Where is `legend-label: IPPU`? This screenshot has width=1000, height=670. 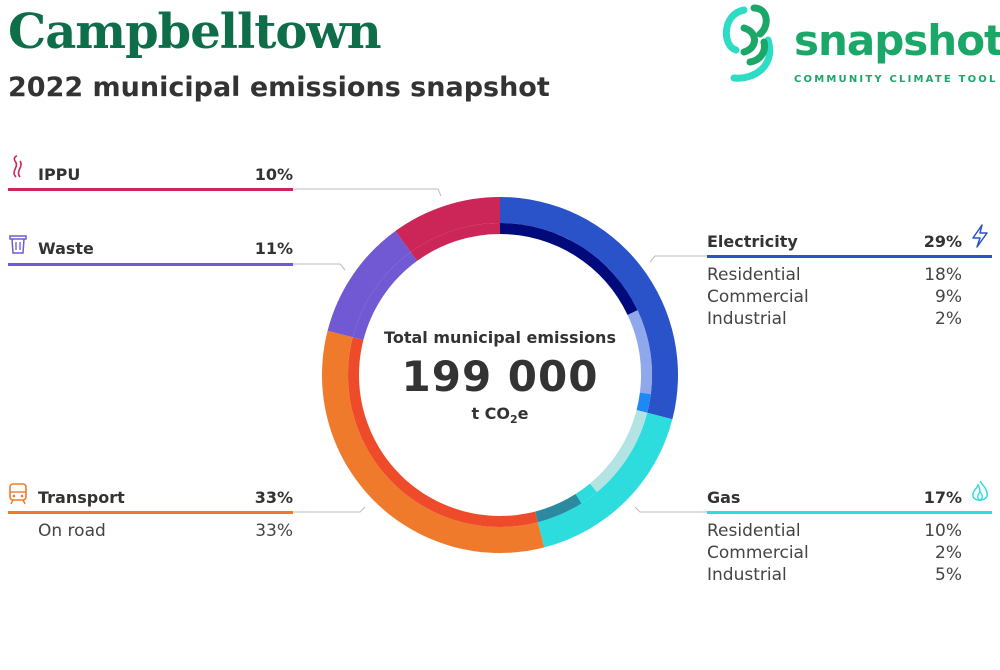 legend-label: IPPU is located at coordinates (59, 174).